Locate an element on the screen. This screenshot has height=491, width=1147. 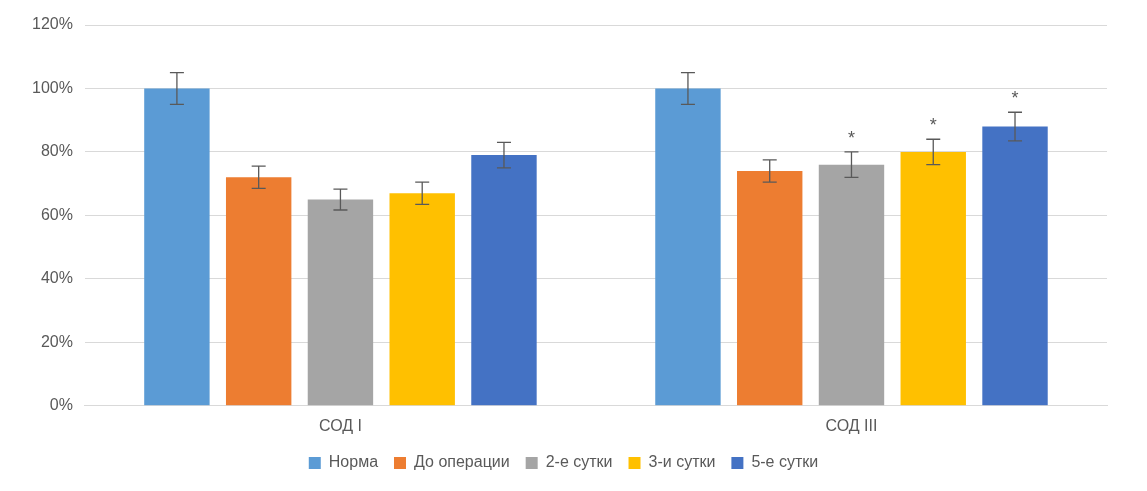
y-tick-label: 120% is located at coordinates (52, 24).